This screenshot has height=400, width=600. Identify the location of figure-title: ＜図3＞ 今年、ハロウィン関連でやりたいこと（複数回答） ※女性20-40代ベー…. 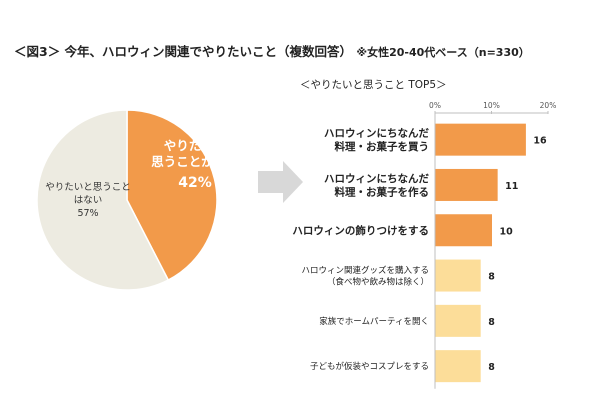
(272, 50).